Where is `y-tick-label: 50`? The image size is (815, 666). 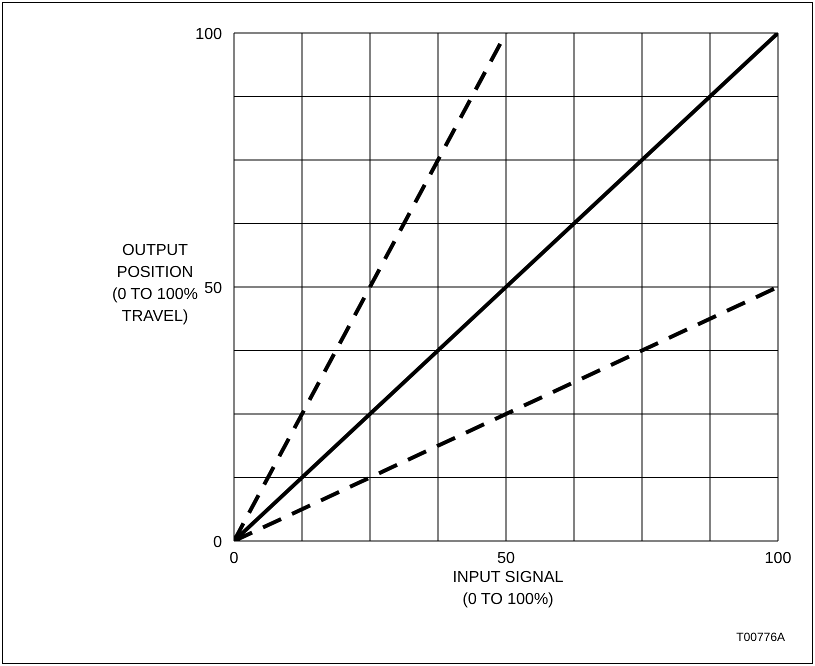 y-tick-label: 50 is located at coordinates (213, 288).